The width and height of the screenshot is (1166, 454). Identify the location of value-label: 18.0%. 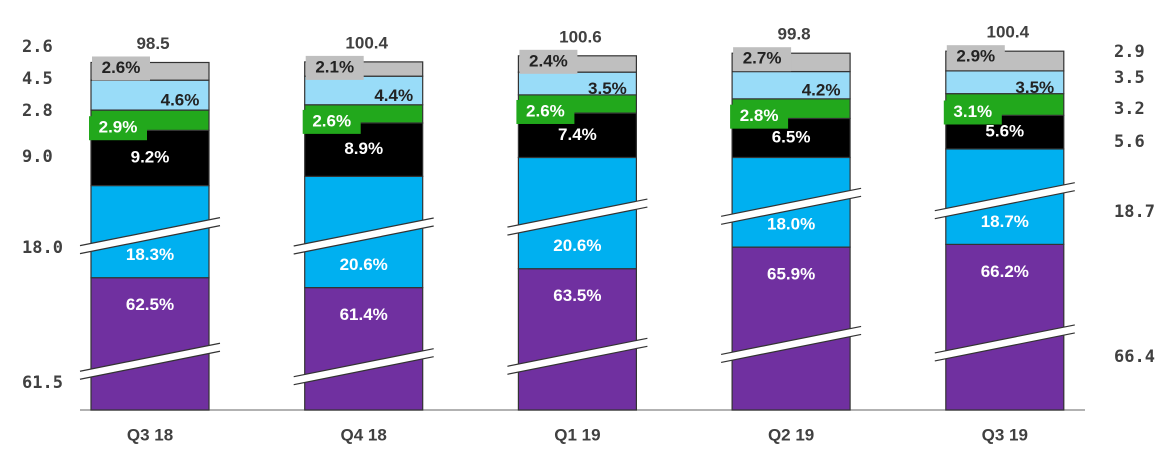
(791, 224).